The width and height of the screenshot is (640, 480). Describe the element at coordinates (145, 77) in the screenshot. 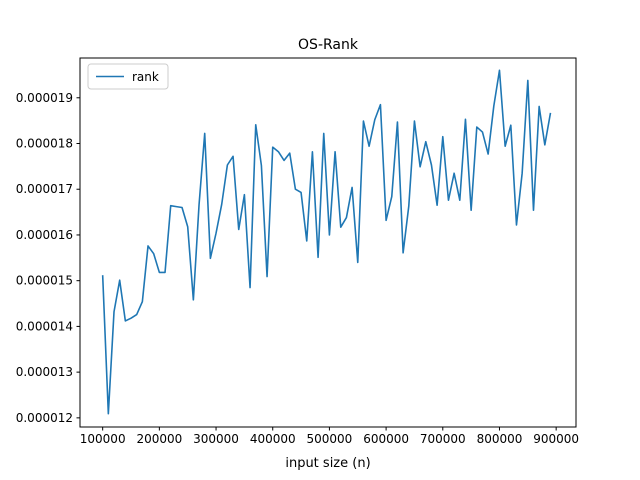

I see `legend-label-rank: rank` at that location.